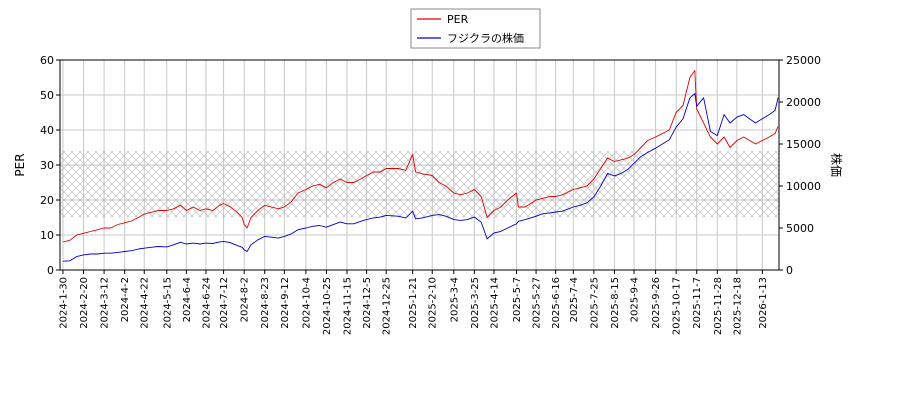  I want to click on x-tick-label: 2025-3-4, so click(454, 299).